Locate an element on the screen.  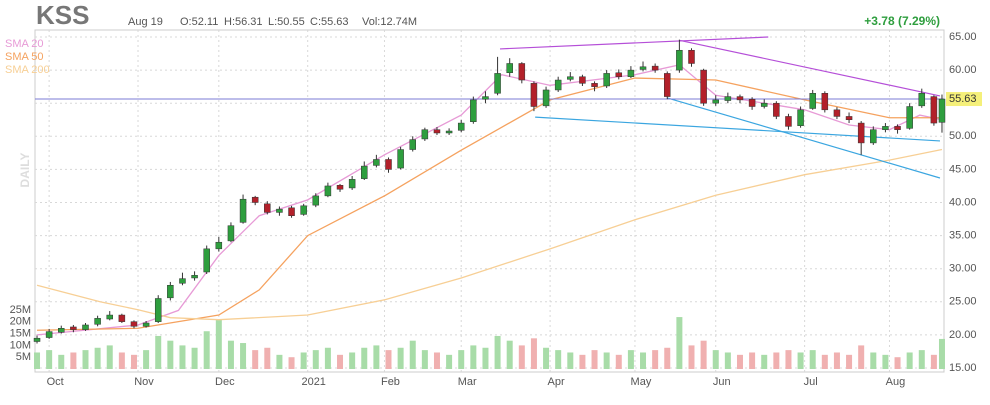
x-tick-label: Mar is located at coordinates (467, 382).